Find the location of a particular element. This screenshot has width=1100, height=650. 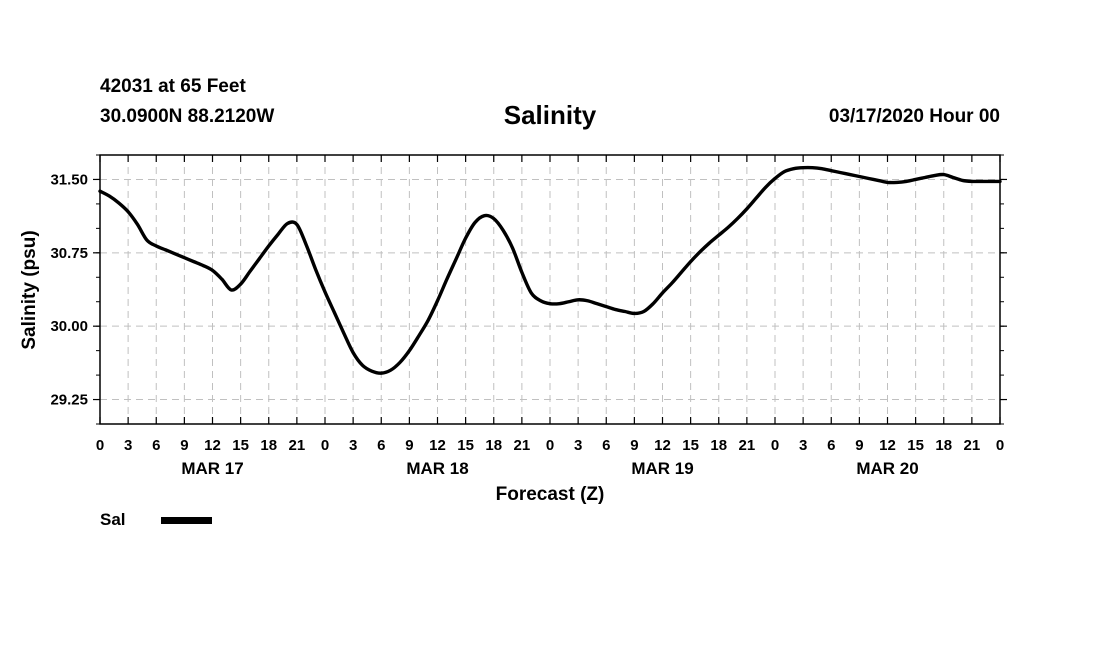

y-tick-label: 30.00 is located at coordinates (69, 326).